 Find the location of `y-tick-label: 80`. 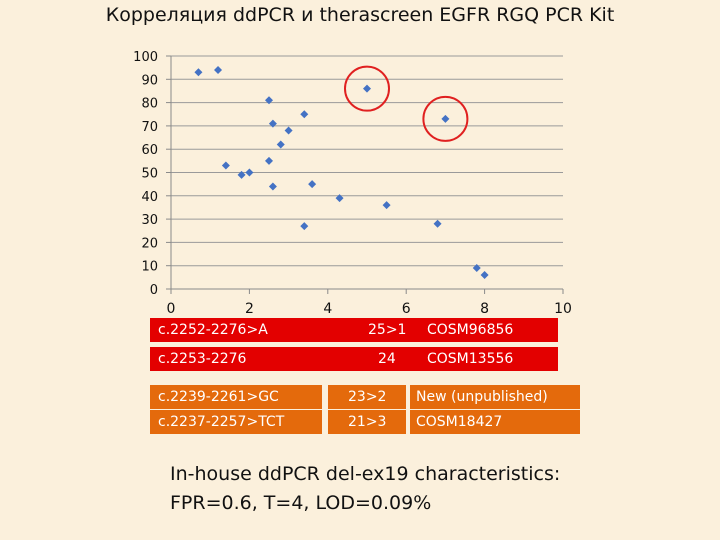

y-tick-label: 80 is located at coordinates (149, 104).